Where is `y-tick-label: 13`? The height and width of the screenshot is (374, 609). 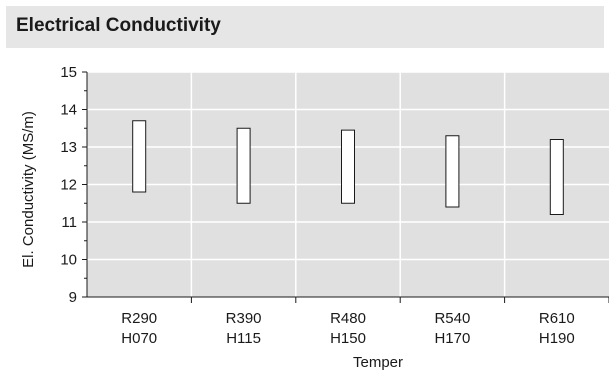
y-tick-label: 13 is located at coordinates (68, 147).